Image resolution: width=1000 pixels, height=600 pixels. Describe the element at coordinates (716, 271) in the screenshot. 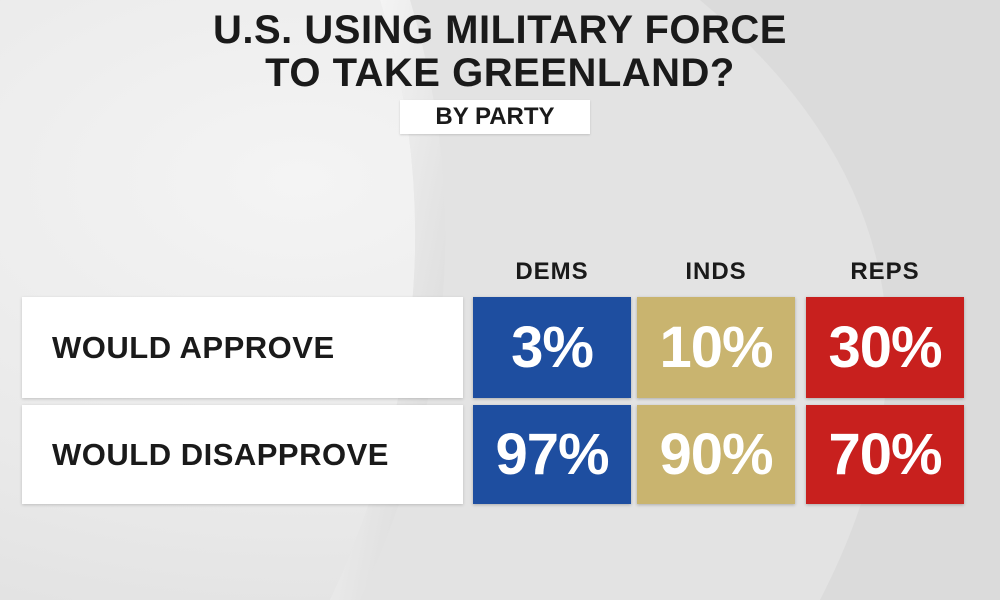

I see `column-header-inds: INDS` at that location.